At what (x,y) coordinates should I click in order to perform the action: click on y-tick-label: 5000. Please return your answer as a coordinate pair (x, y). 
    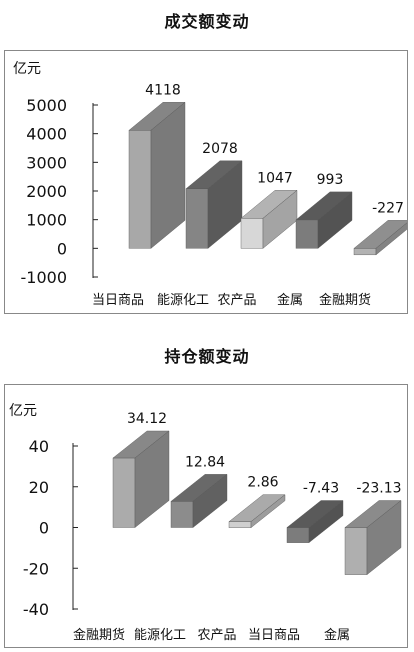
    Looking at the image, I should click on (46, 105).